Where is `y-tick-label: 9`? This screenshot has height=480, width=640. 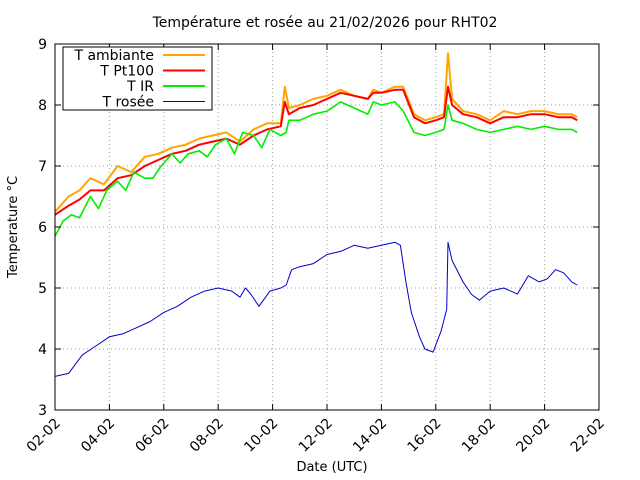 y-tick-label: 9 is located at coordinates (42, 45).